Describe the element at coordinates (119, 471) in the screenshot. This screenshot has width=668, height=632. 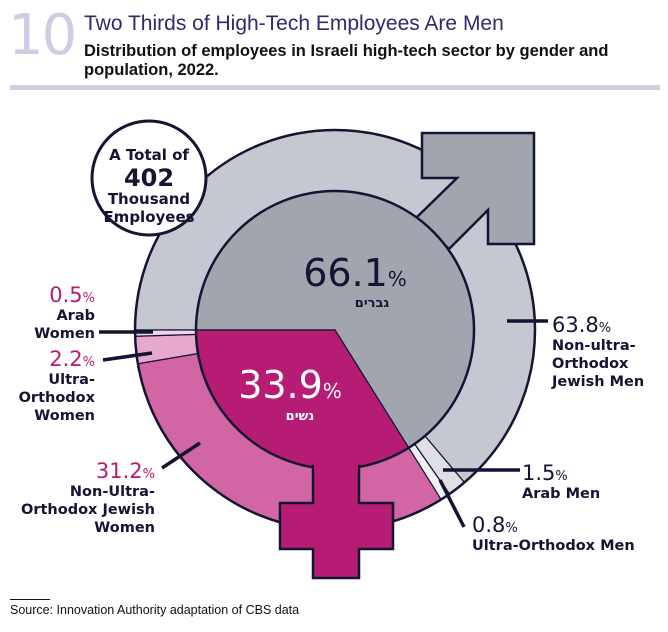
I see `outer-percent-value: 31.2` at that location.